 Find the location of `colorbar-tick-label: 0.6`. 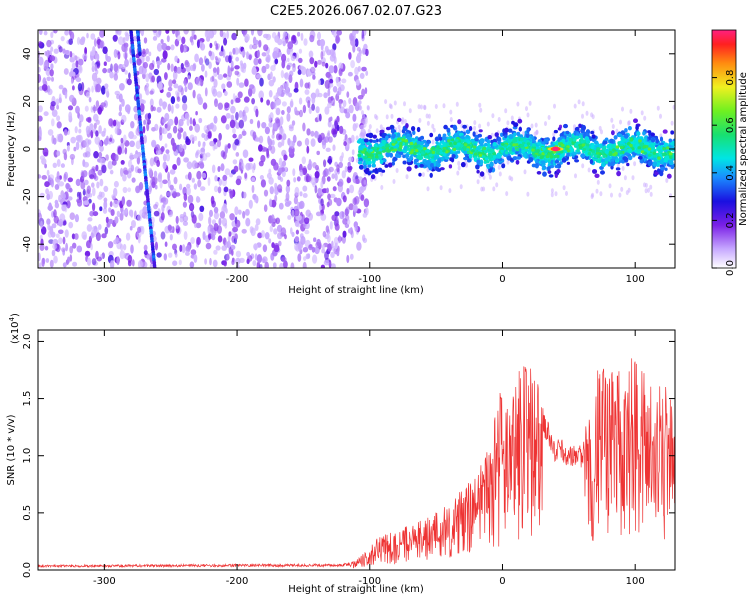

colorbar-tick-label: 0.6 is located at coordinates (730, 125).